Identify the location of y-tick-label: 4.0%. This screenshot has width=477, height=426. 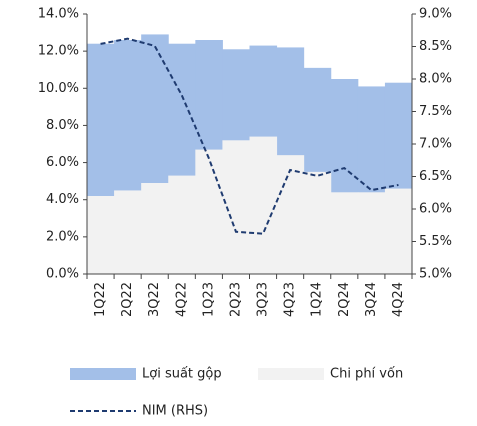
(62, 199).